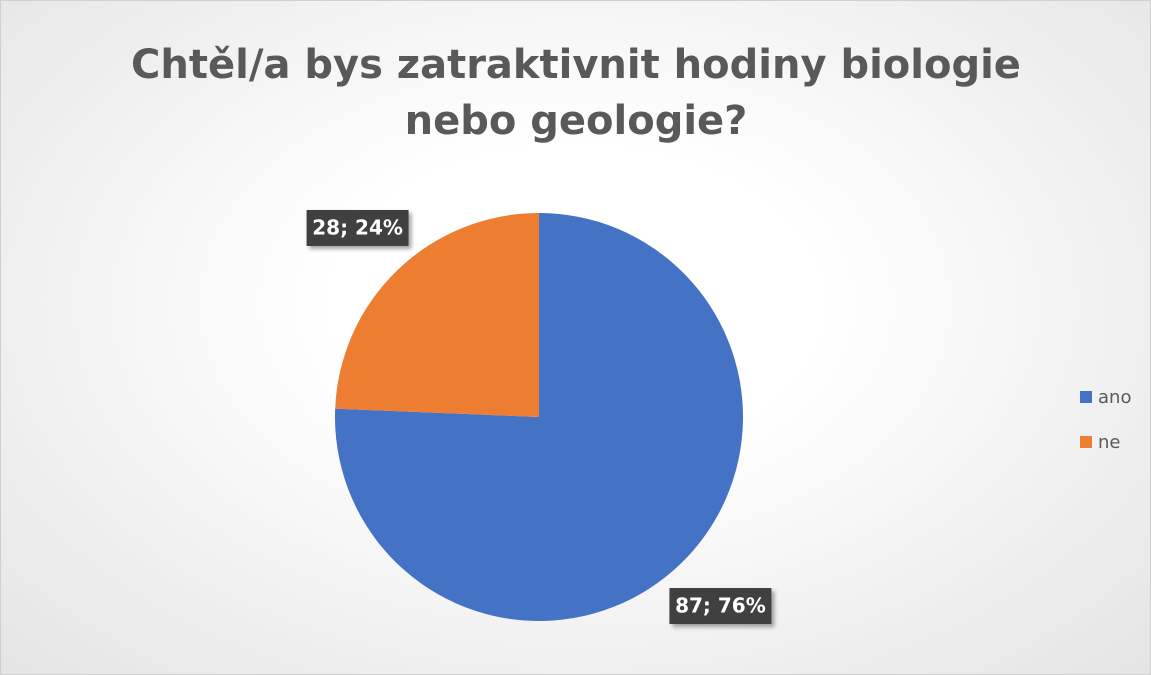 Image resolution: width=1151 pixels, height=675 pixels. Describe the element at coordinates (1114, 397) in the screenshot. I see `legend-label: ano` at that location.